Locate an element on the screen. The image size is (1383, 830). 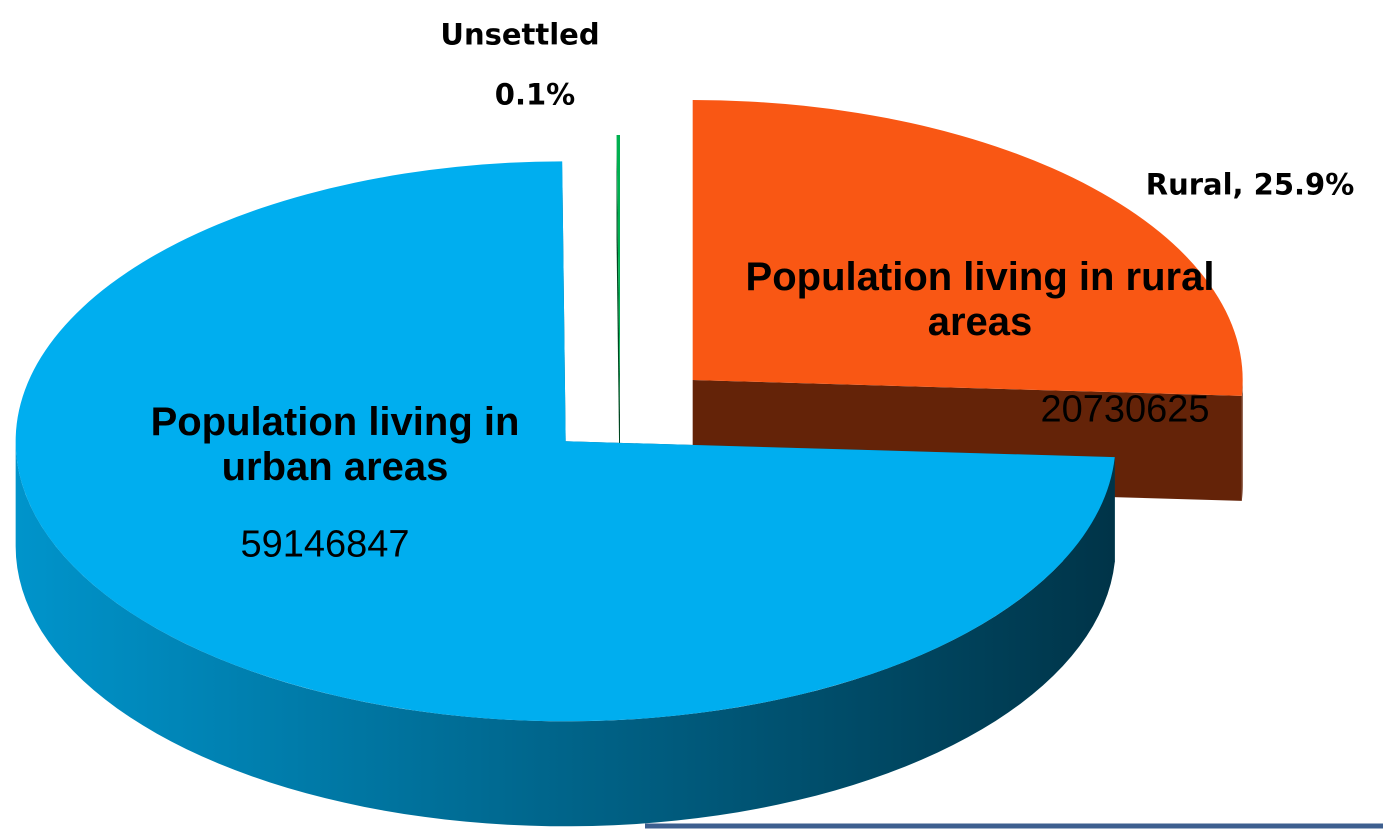
slice-side is located at coordinates (1242, 440).